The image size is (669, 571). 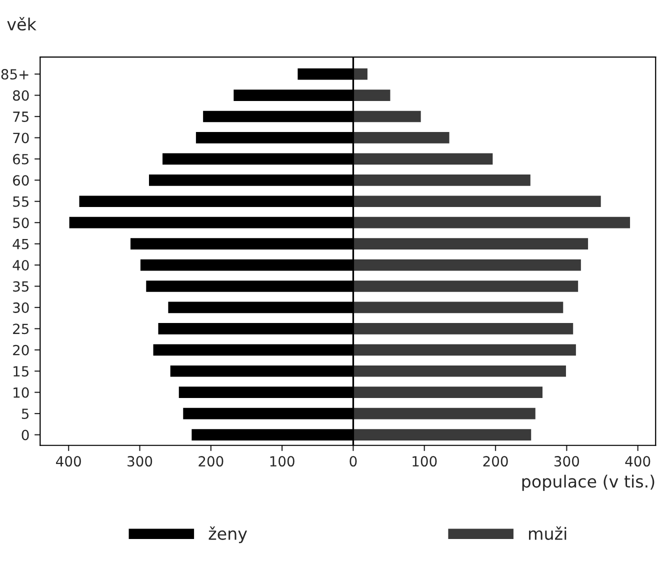 What do you see at coordinates (14, 74) in the screenshot?
I see `y-tick-label: 85+` at bounding box center [14, 74].